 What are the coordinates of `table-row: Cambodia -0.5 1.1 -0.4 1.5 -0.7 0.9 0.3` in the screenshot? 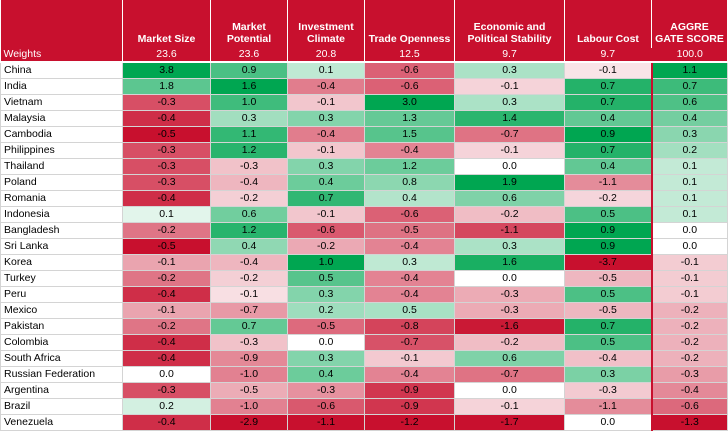 It's located at (364, 134).